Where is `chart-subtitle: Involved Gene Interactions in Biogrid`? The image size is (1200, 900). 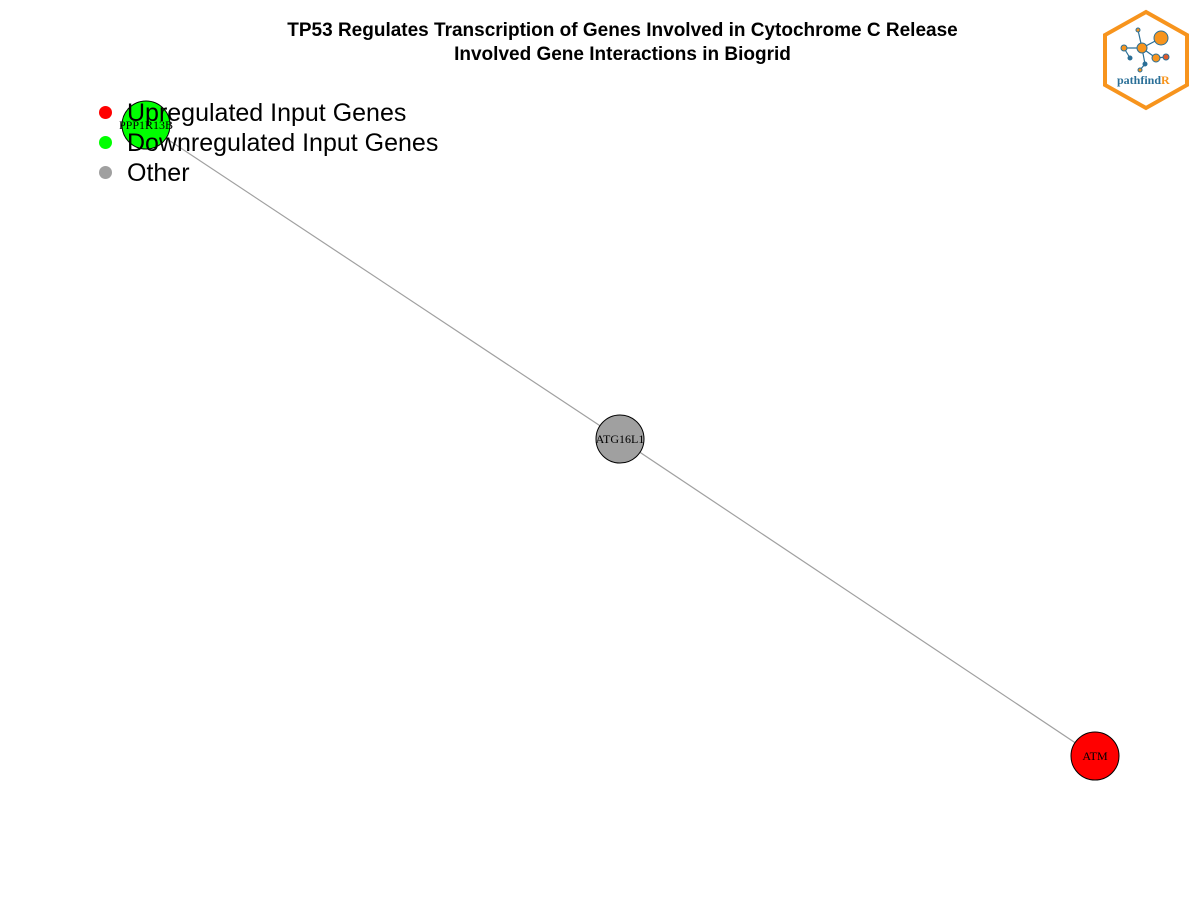
chart-subtitle: Involved Gene Interactions in Biogrid is located at coordinates (622, 54).